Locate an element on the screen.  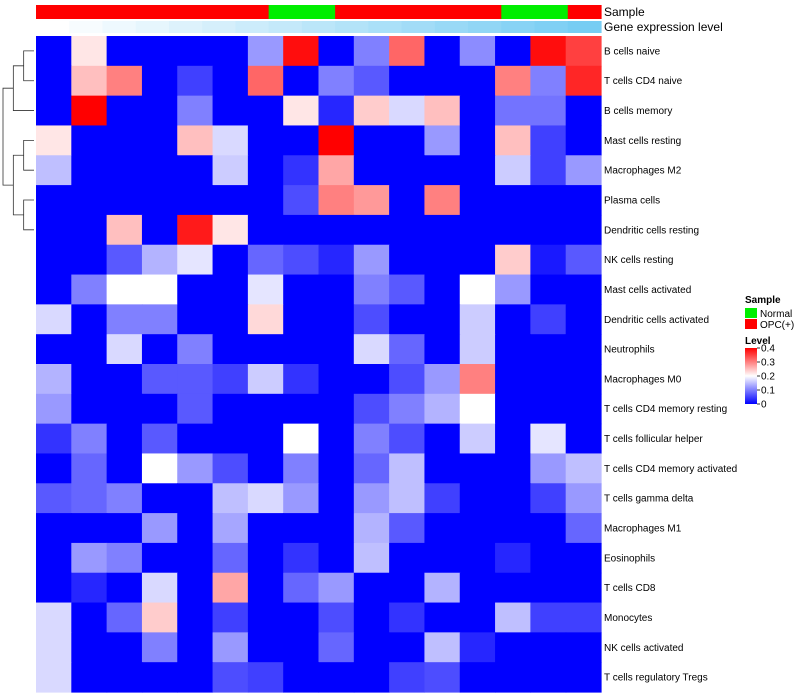
row-dendrogram is located at coordinates (18, 140).